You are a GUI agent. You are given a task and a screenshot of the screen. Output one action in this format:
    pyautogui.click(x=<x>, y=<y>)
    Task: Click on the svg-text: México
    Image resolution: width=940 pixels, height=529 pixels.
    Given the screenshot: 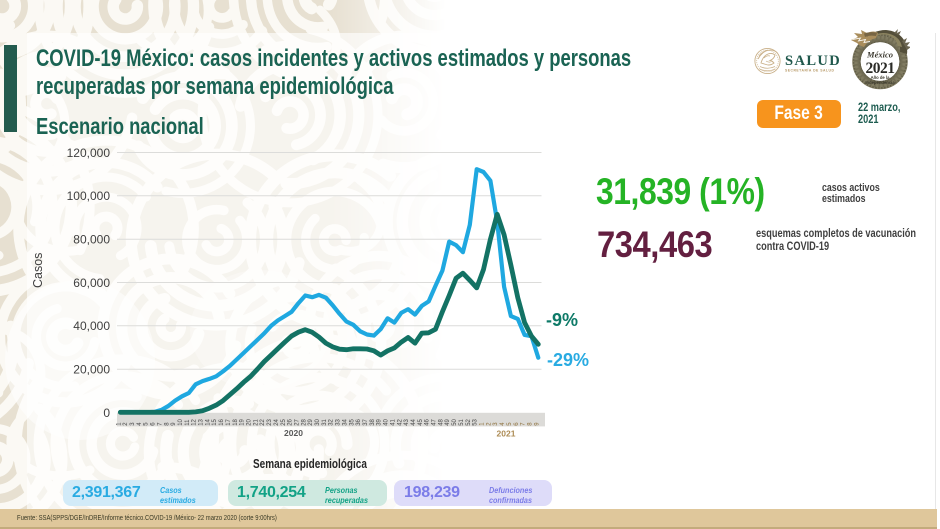 What is the action you would take?
    pyautogui.click(x=879, y=55)
    